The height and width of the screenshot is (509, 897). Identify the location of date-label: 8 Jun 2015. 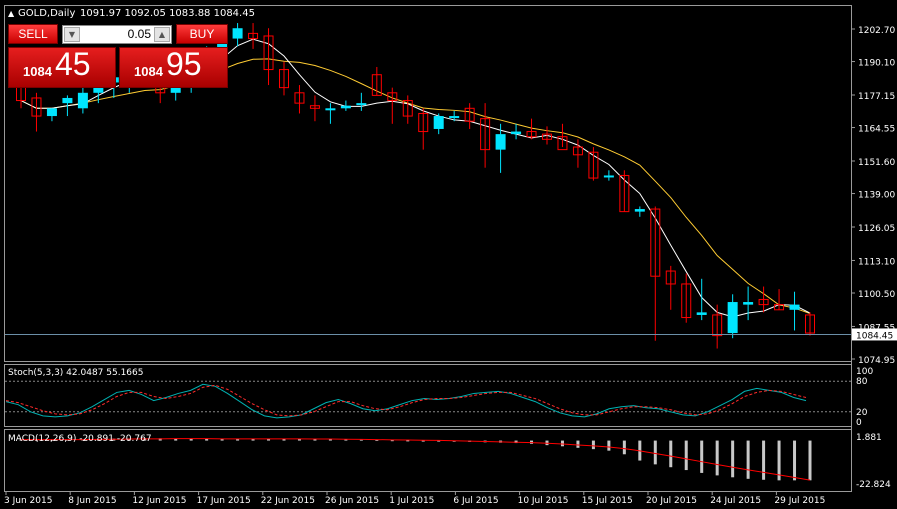
(92, 501).